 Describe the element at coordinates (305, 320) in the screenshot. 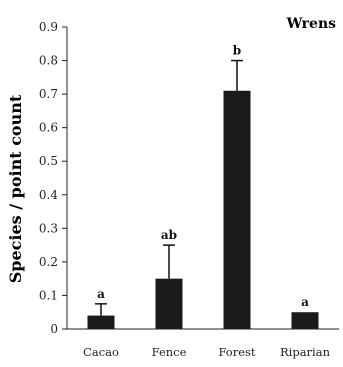

I see `bar-riparian` at that location.